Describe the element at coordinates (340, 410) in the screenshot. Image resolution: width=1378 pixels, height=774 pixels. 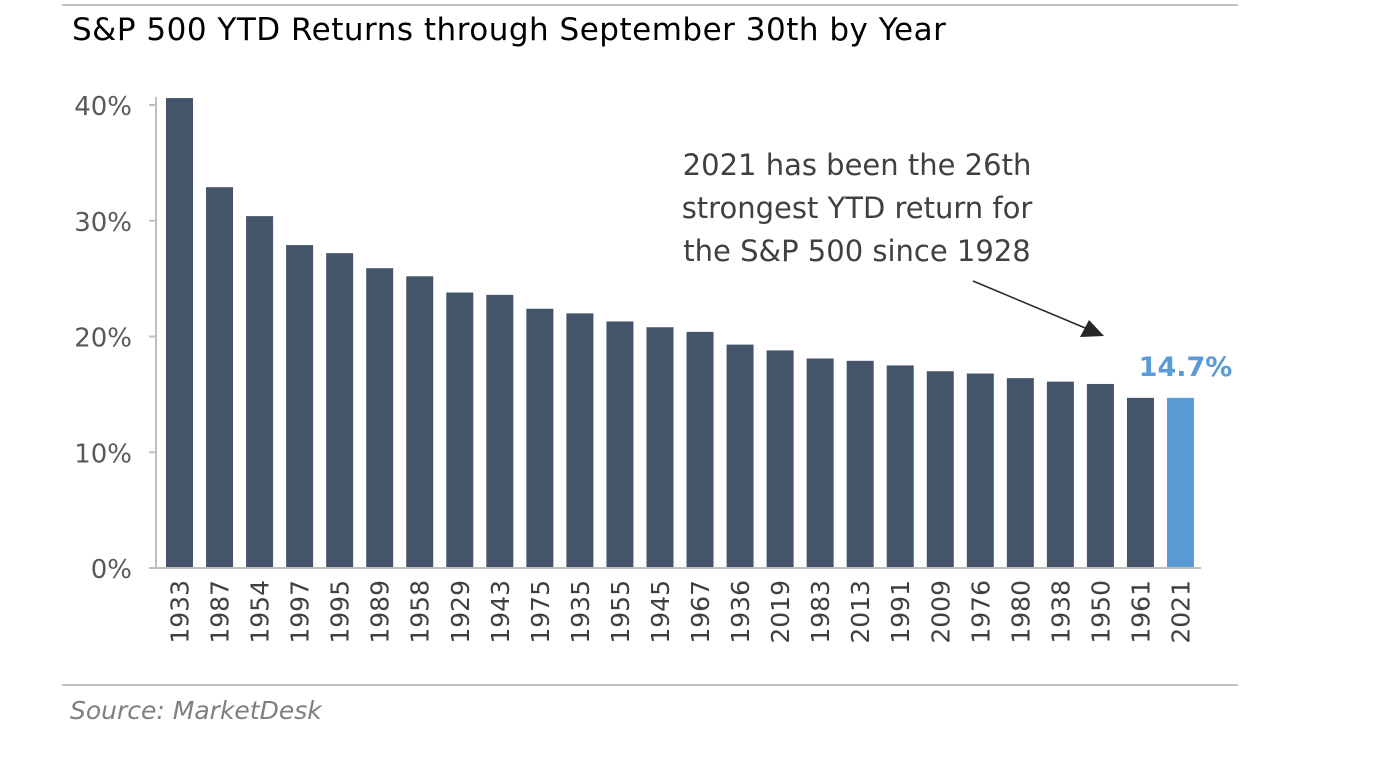
I see `bar-1995` at that location.